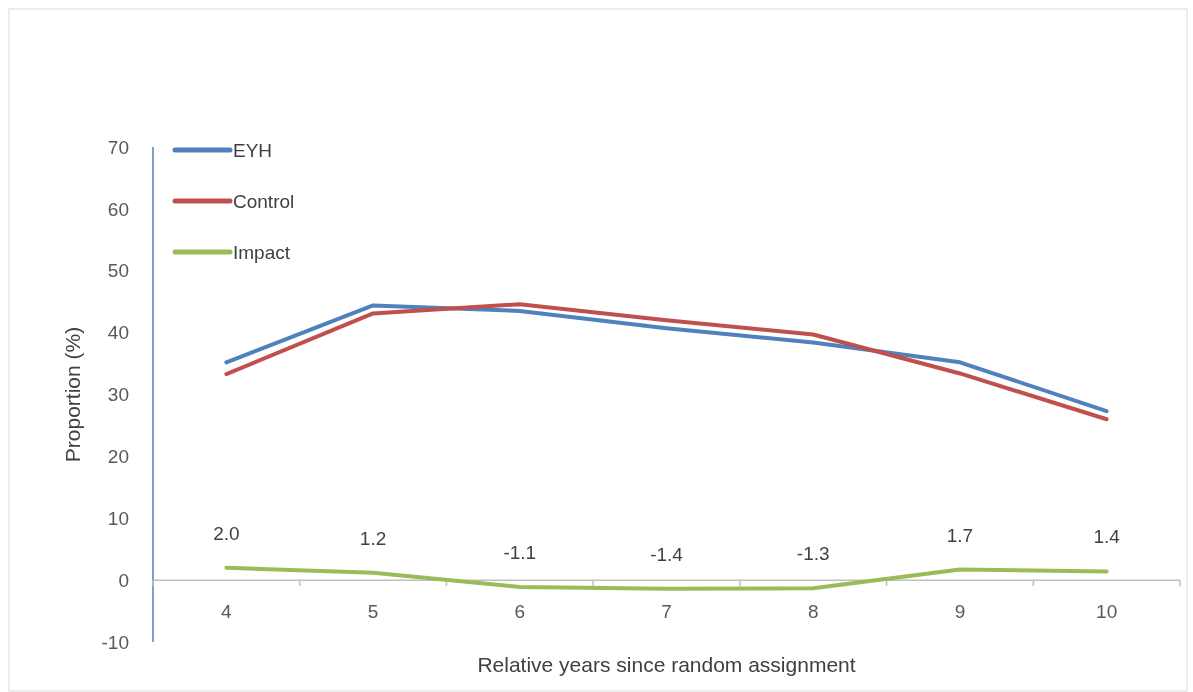  I want to click on x-tick-label: 9, so click(960, 612).